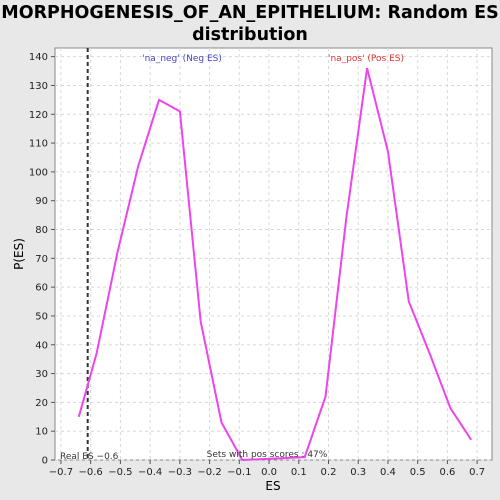  Describe the element at coordinates (447, 472) in the screenshot. I see `x-tick-label: 0.6` at that location.